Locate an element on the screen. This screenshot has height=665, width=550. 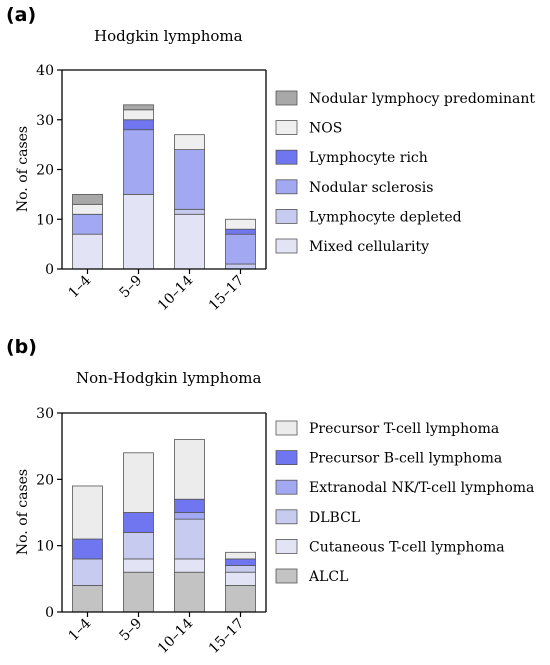
legend-label-a-0: Mixed cellularity is located at coordinates (369, 247).